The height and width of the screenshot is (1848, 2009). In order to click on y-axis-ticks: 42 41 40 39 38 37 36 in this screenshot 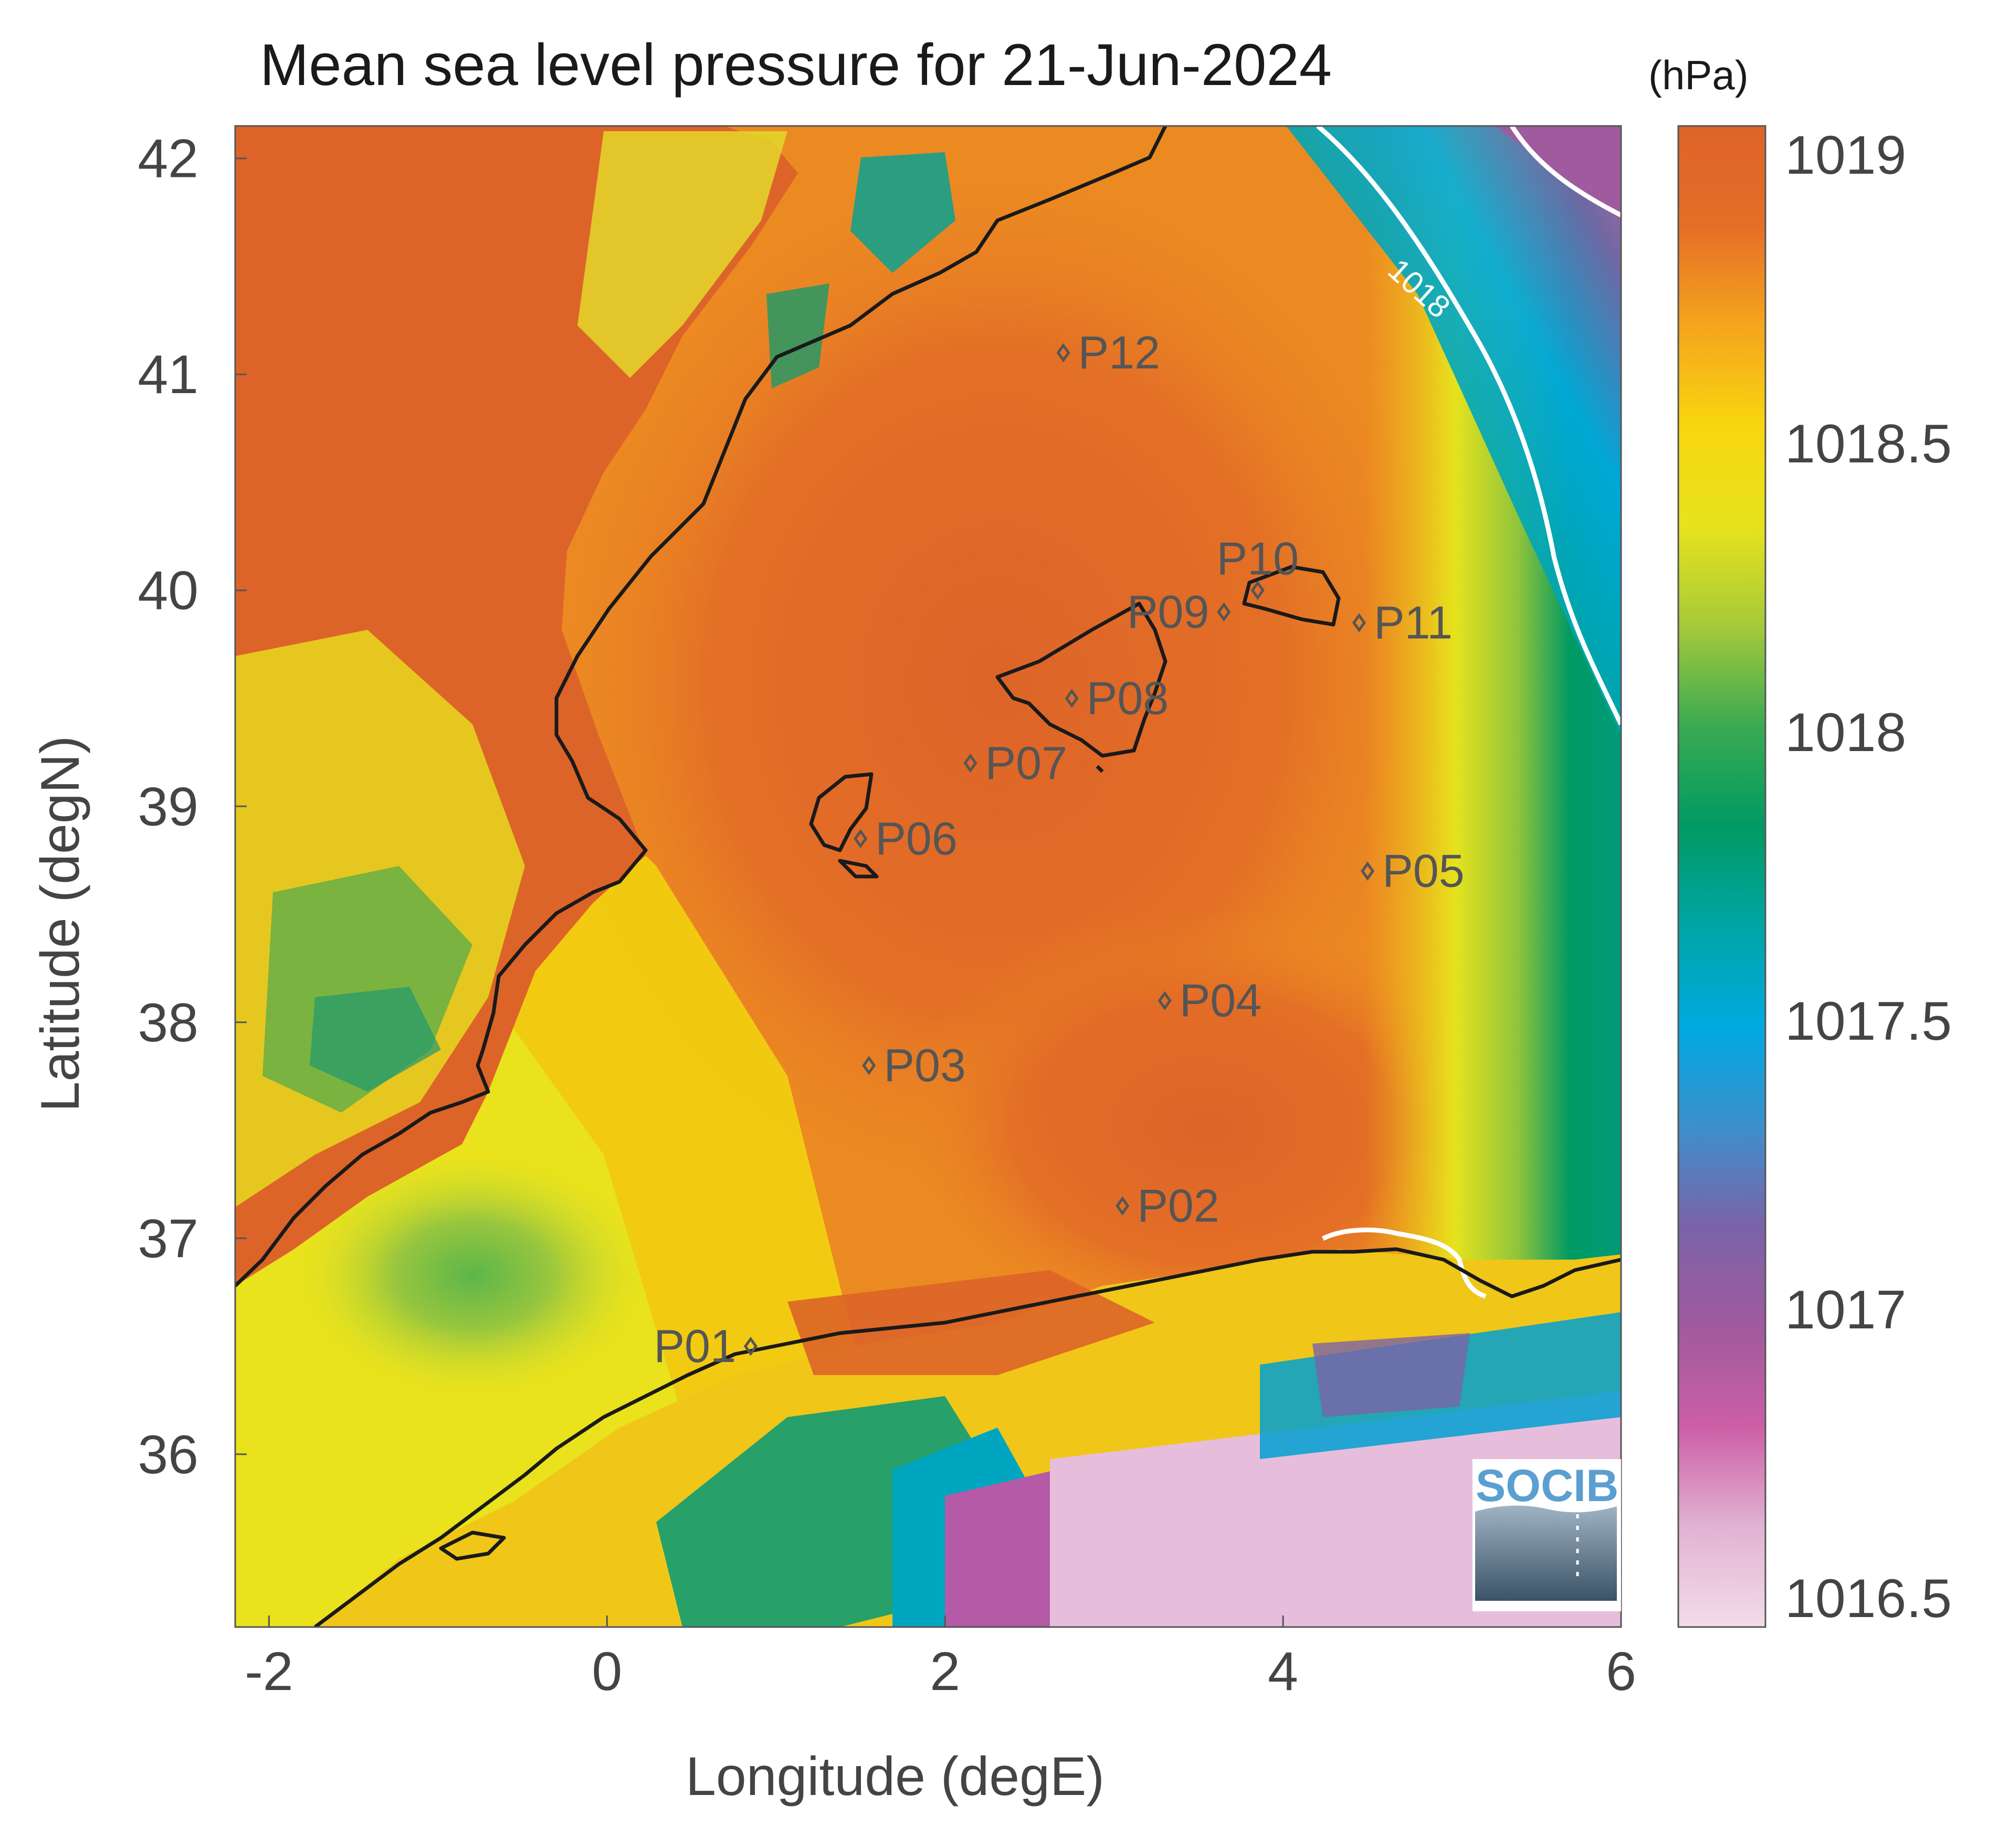, I will do `click(192, 807)`.